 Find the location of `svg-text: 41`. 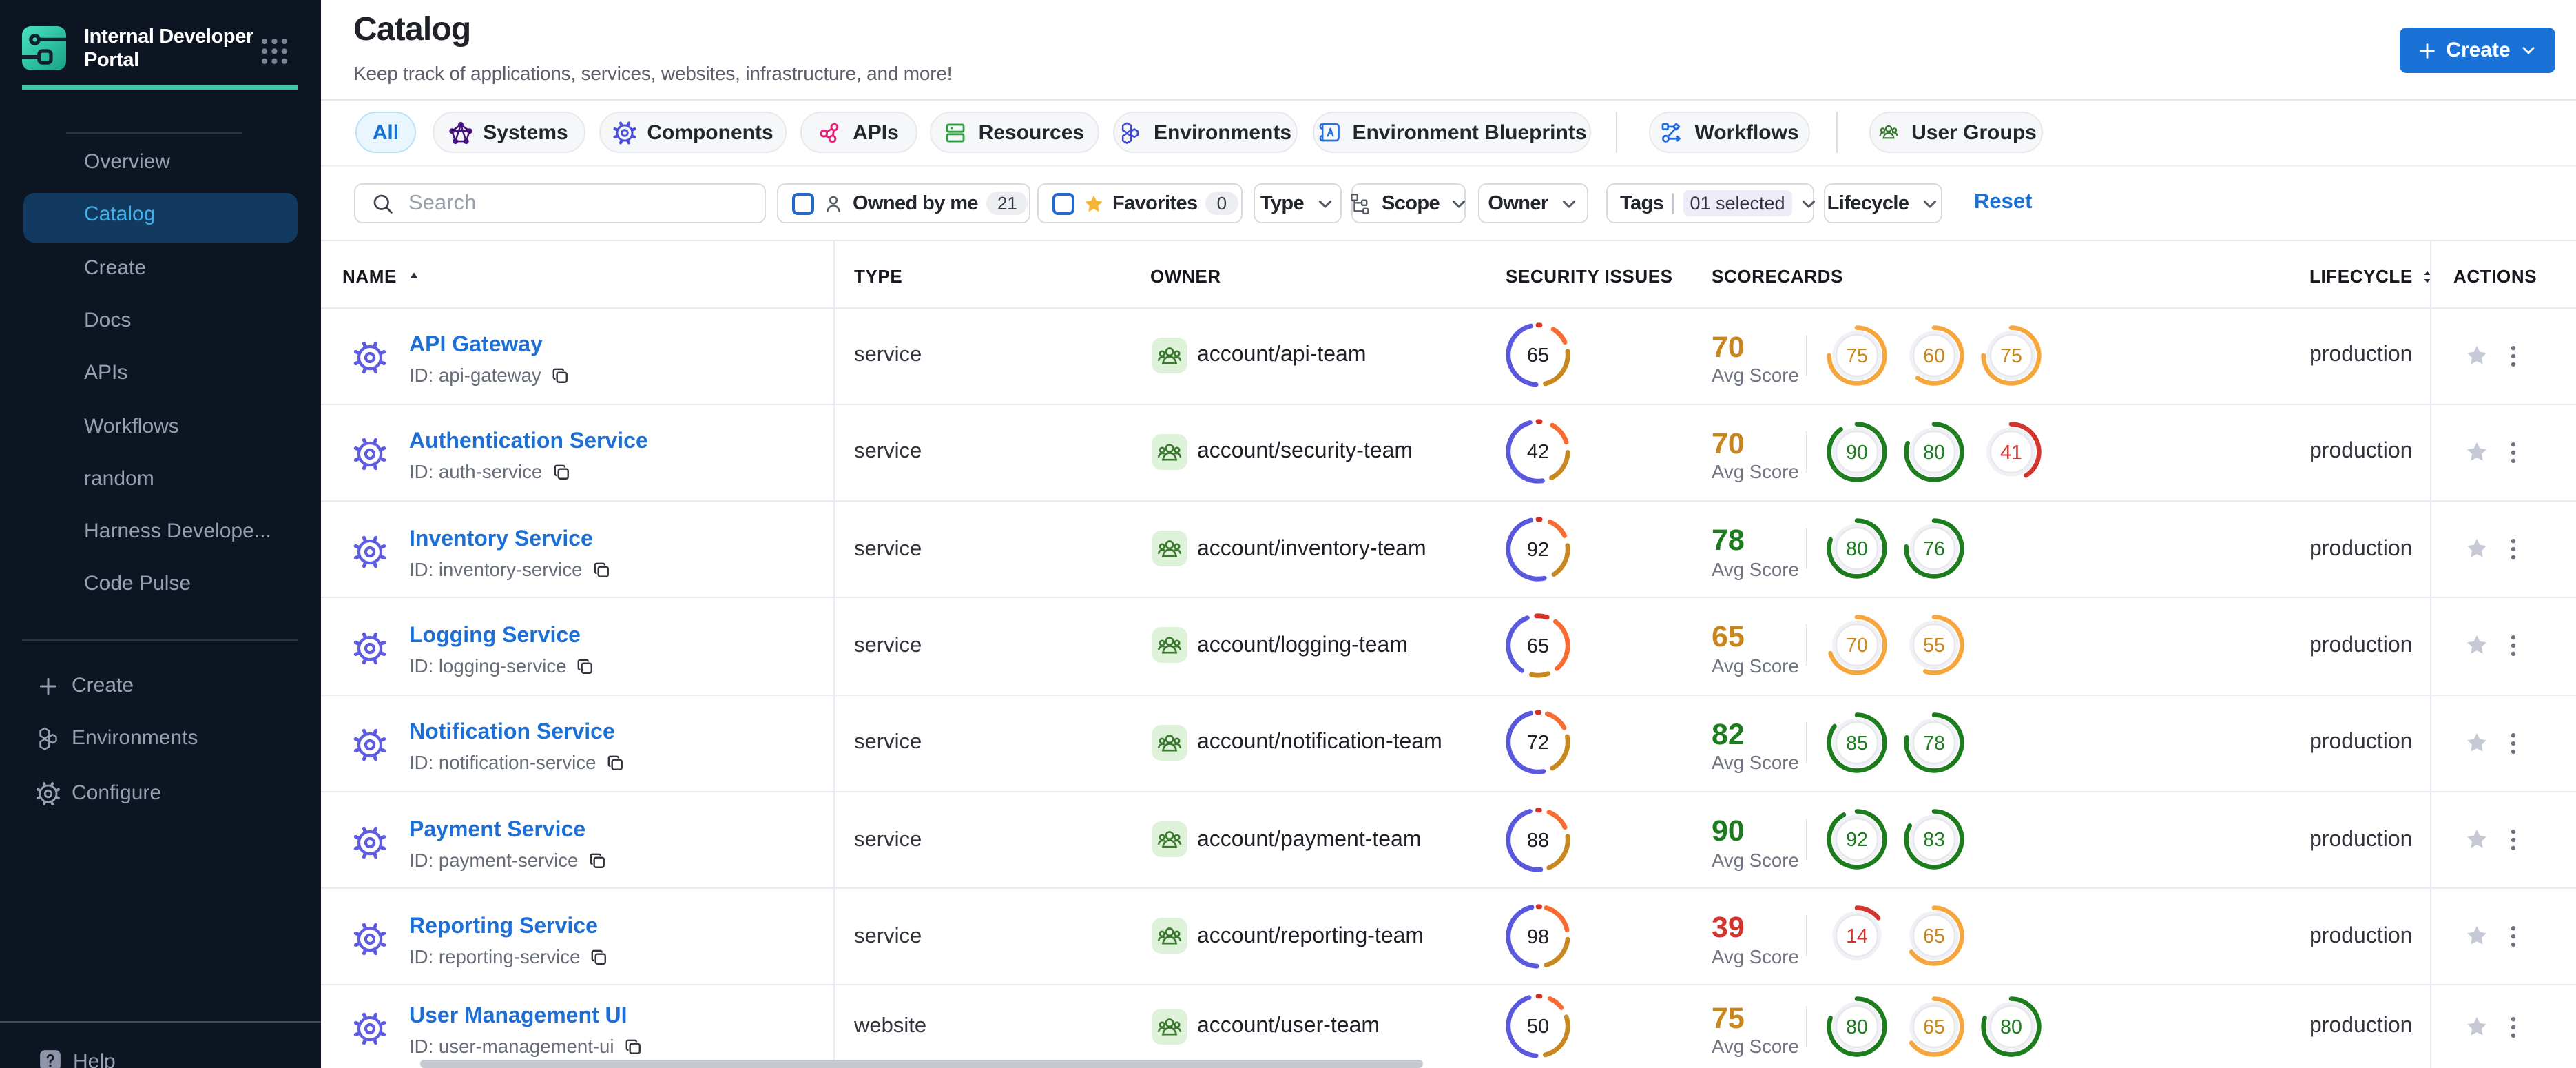

svg-text: 41 is located at coordinates (2010, 453).